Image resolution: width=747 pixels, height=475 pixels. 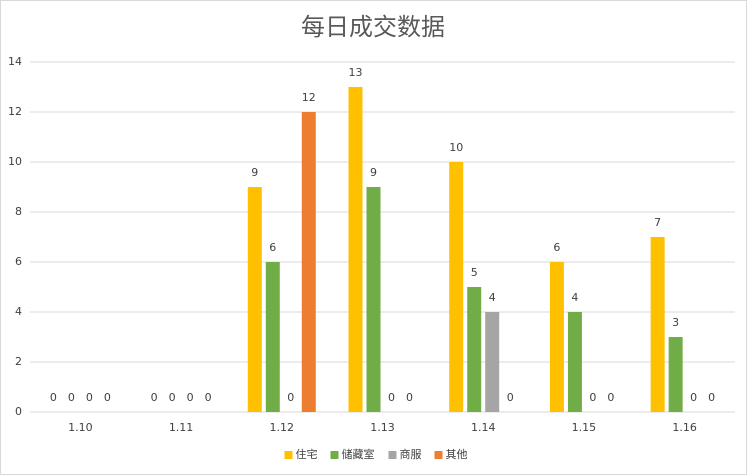 What do you see at coordinates (584, 427) in the screenshot?
I see `x-tick-label: 1.15` at bounding box center [584, 427].